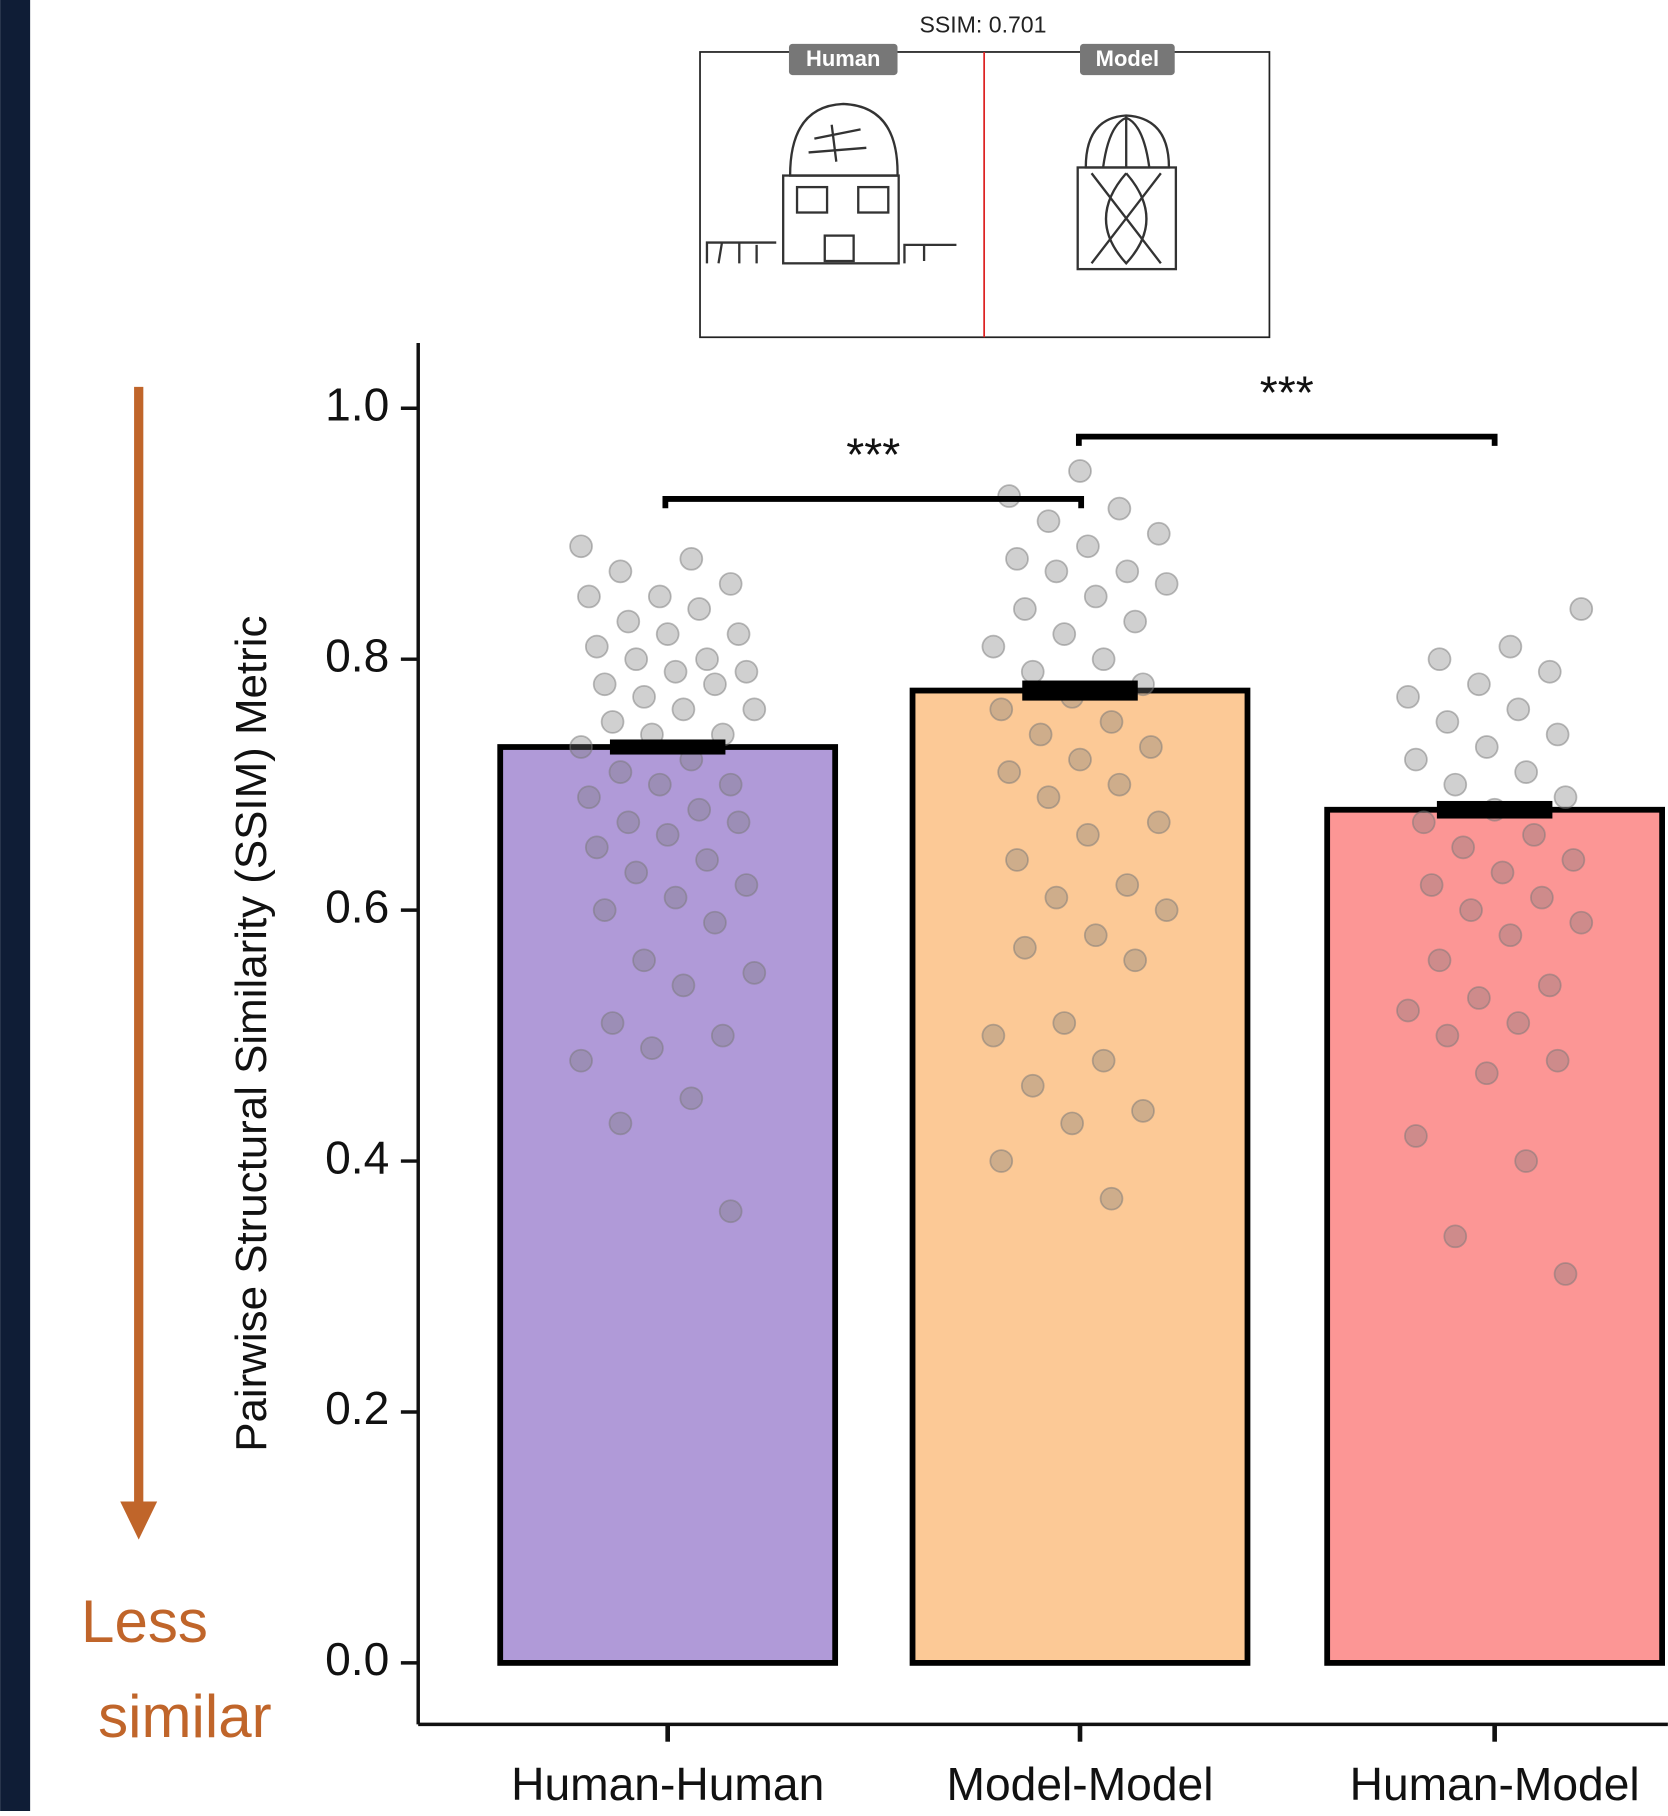 The width and height of the screenshot is (1668, 1816). Describe the element at coordinates (1495, 1784) in the screenshot. I see `x-tick-label: Human-Model` at that location.